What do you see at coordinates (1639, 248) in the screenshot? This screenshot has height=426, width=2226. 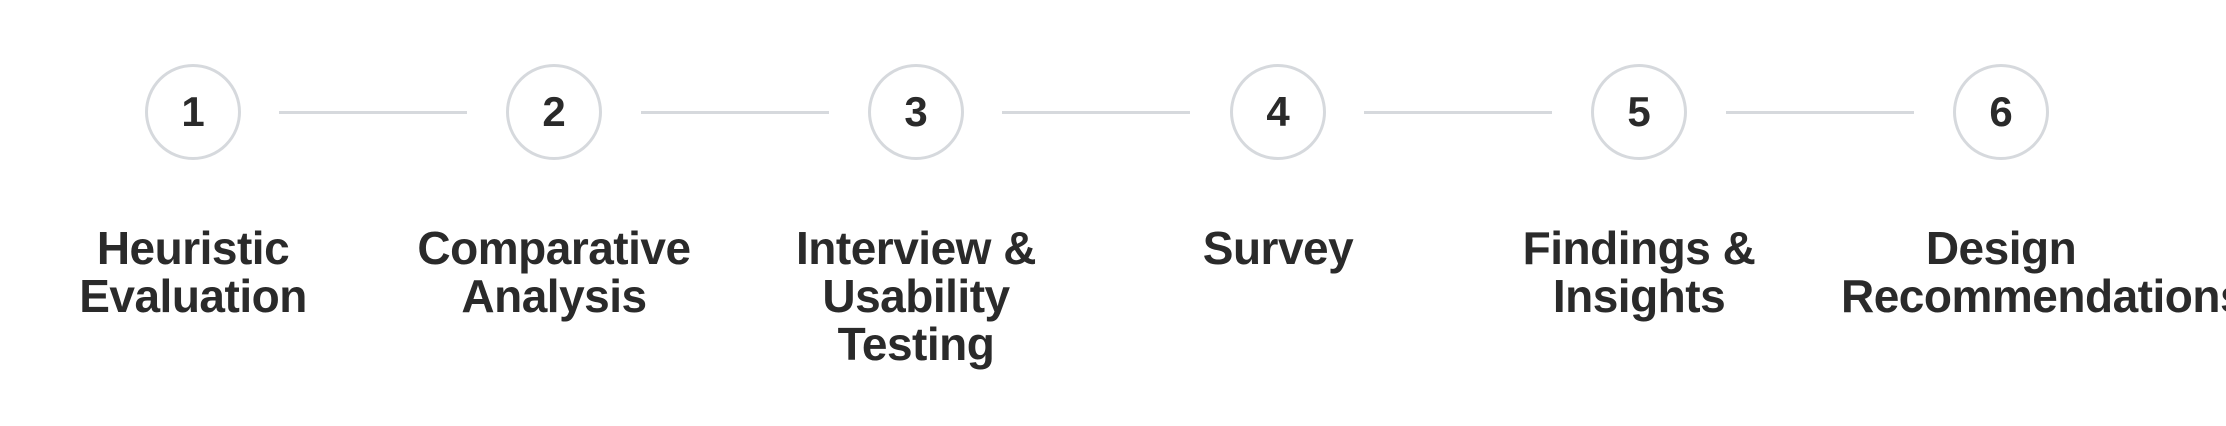 I see `step-5-label-line-1: Findings &` at bounding box center [1639, 248].